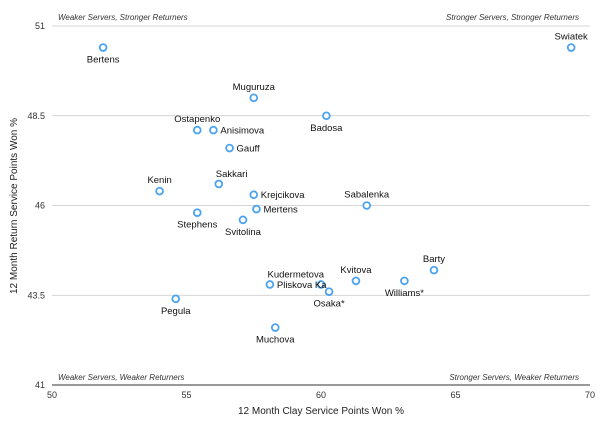  Describe the element at coordinates (295, 274) in the screenshot. I see `data-point-label: Kudermetova` at that location.